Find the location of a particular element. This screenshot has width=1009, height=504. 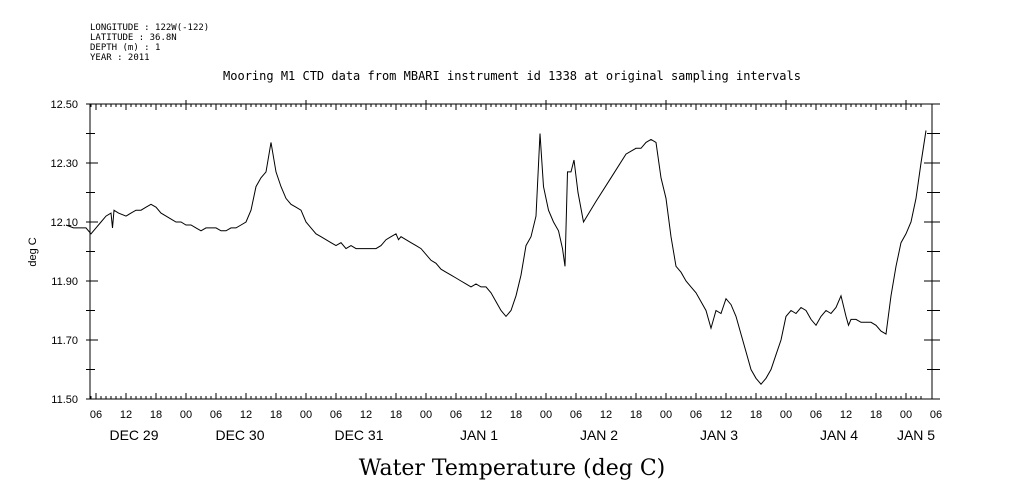

x-day-label: JAN 4 is located at coordinates (839, 435).